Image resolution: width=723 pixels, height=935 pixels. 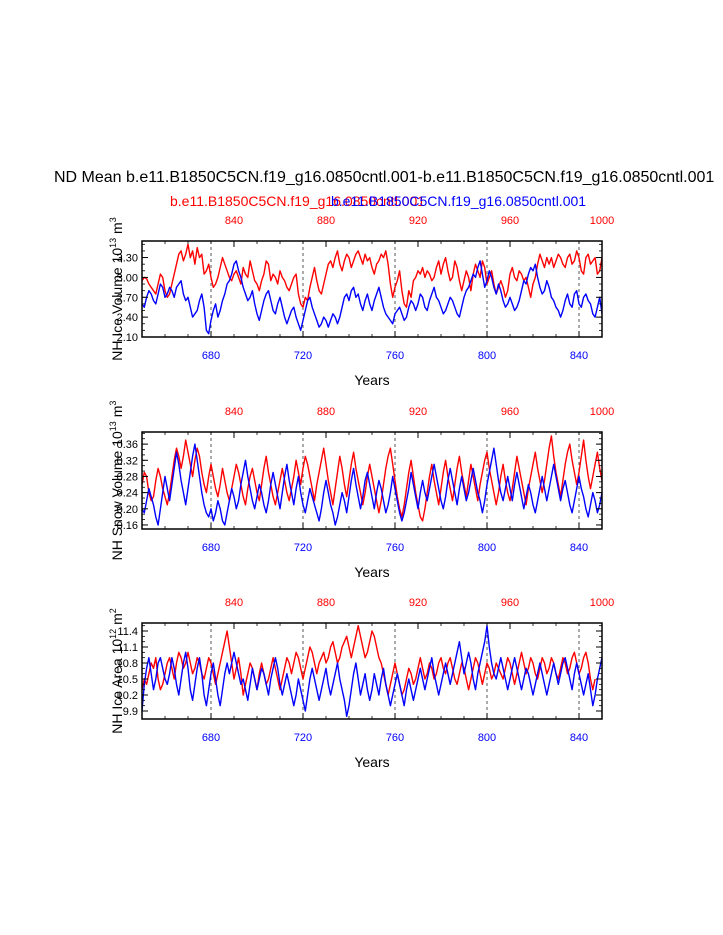 What do you see at coordinates (127, 445) in the screenshot?
I see `y-tick-label: 0.36` at bounding box center [127, 445].